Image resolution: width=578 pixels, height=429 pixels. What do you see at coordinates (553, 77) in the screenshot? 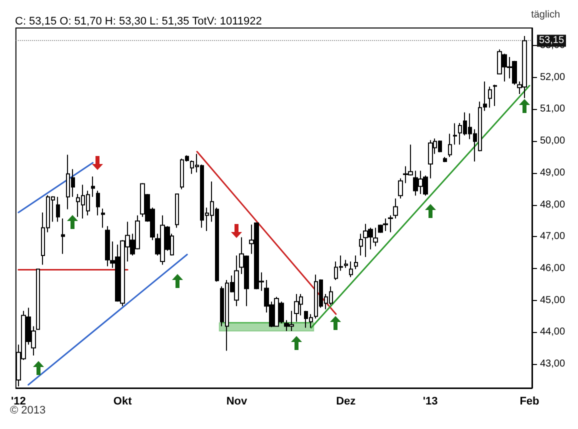
I see `y-tick-label: 52,00` at bounding box center [553, 77].